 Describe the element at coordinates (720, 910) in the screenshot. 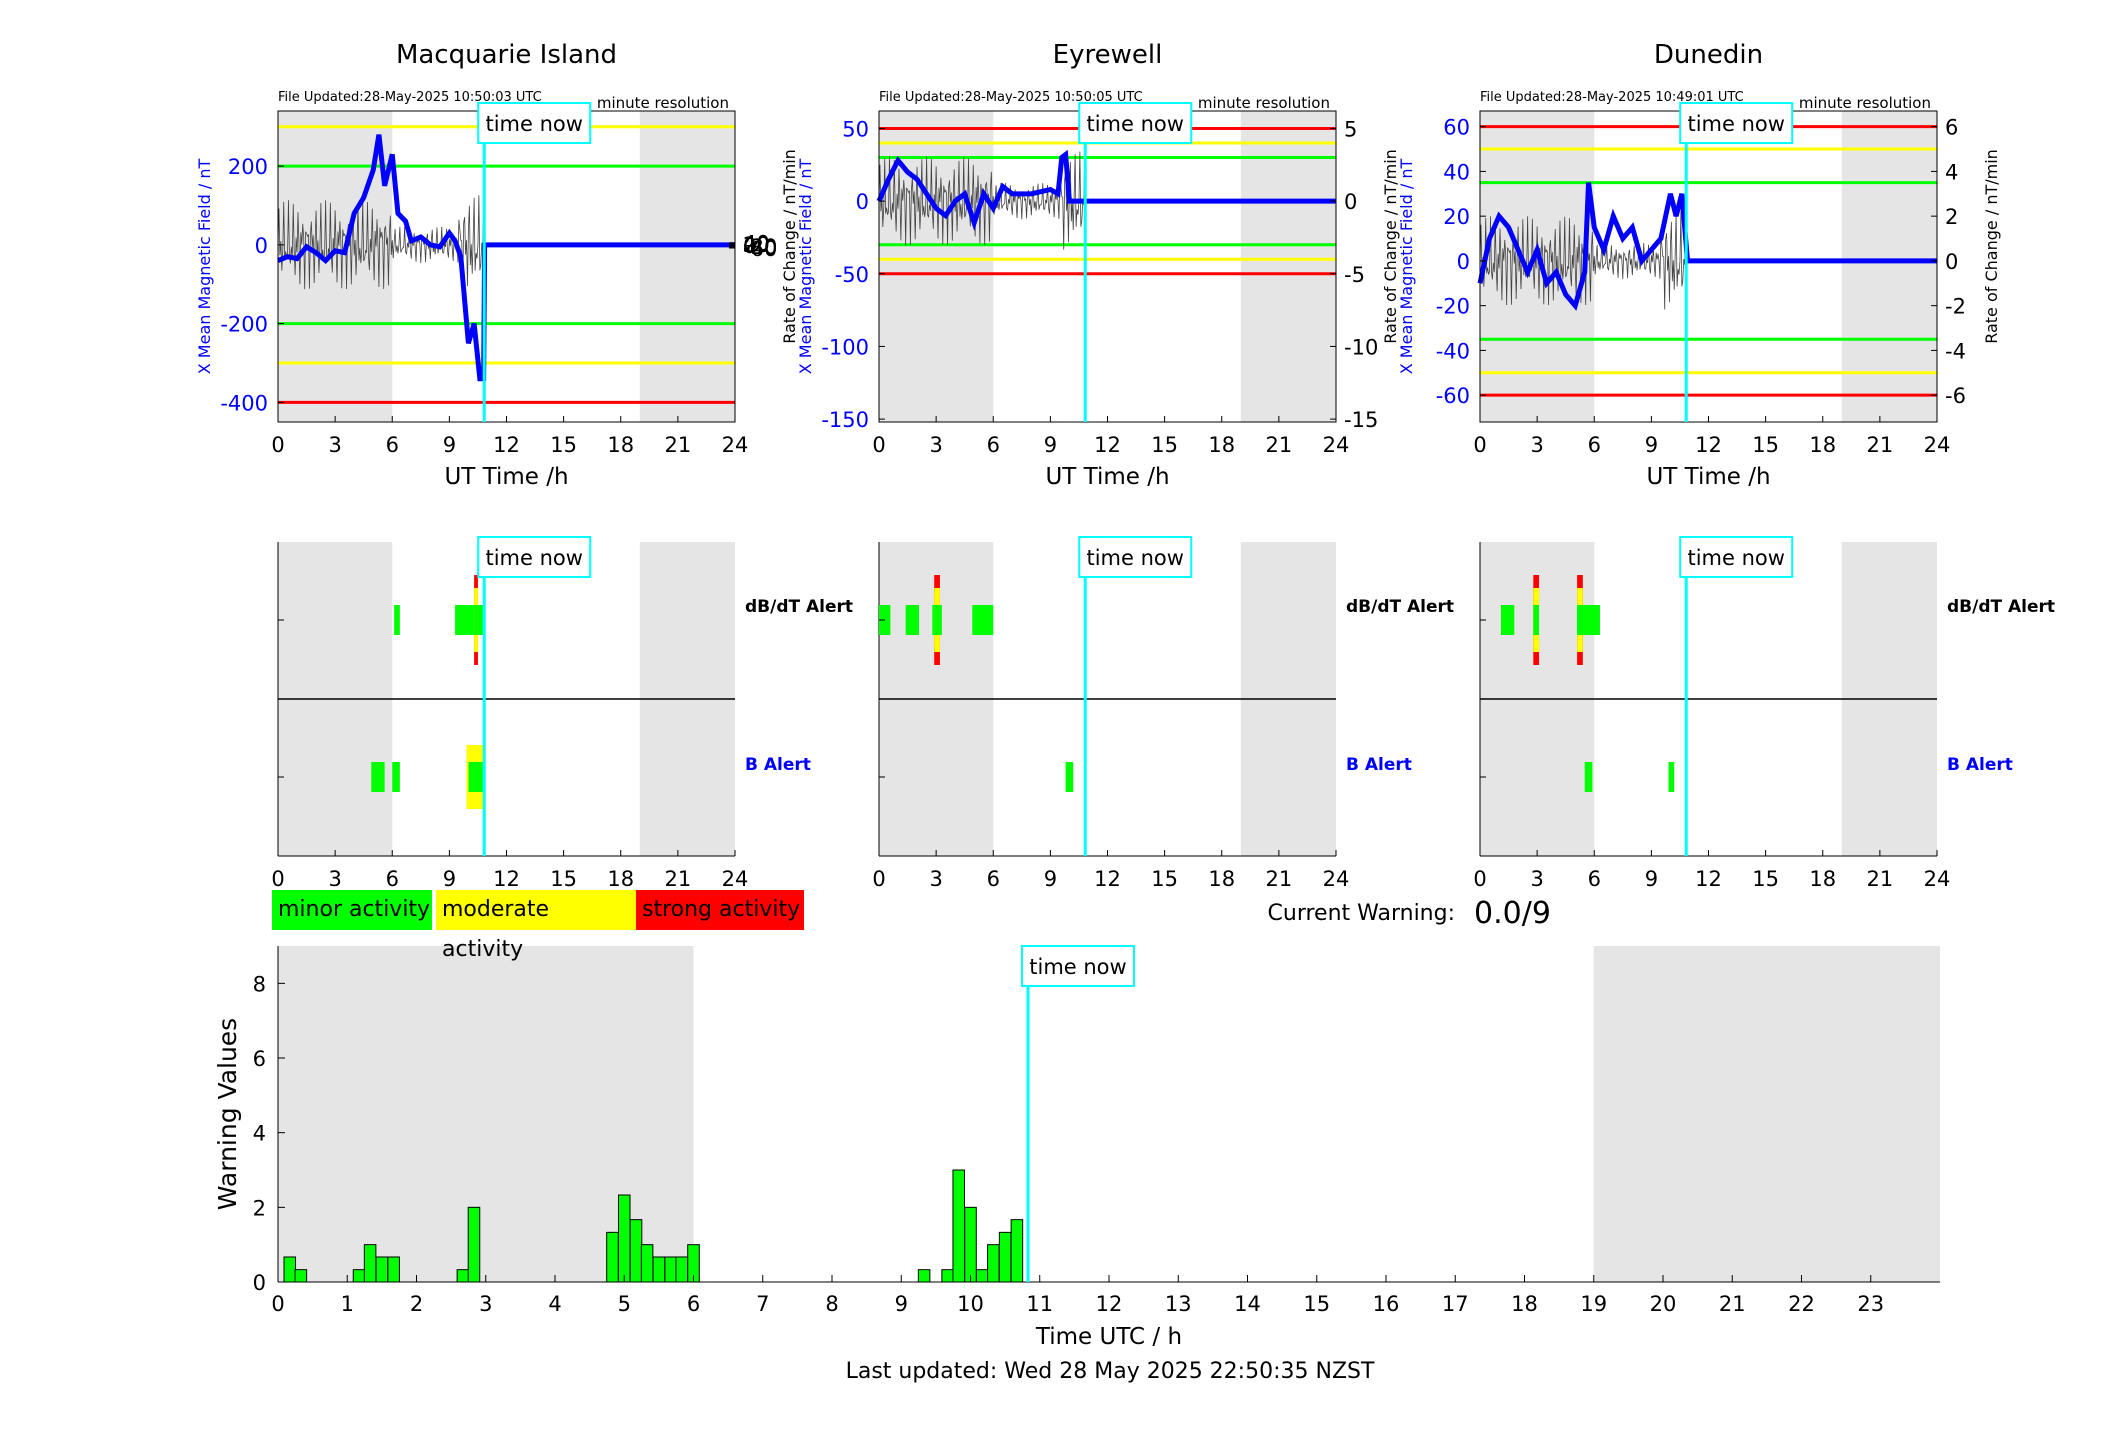

I see `legend-strong: strong activity` at that location.